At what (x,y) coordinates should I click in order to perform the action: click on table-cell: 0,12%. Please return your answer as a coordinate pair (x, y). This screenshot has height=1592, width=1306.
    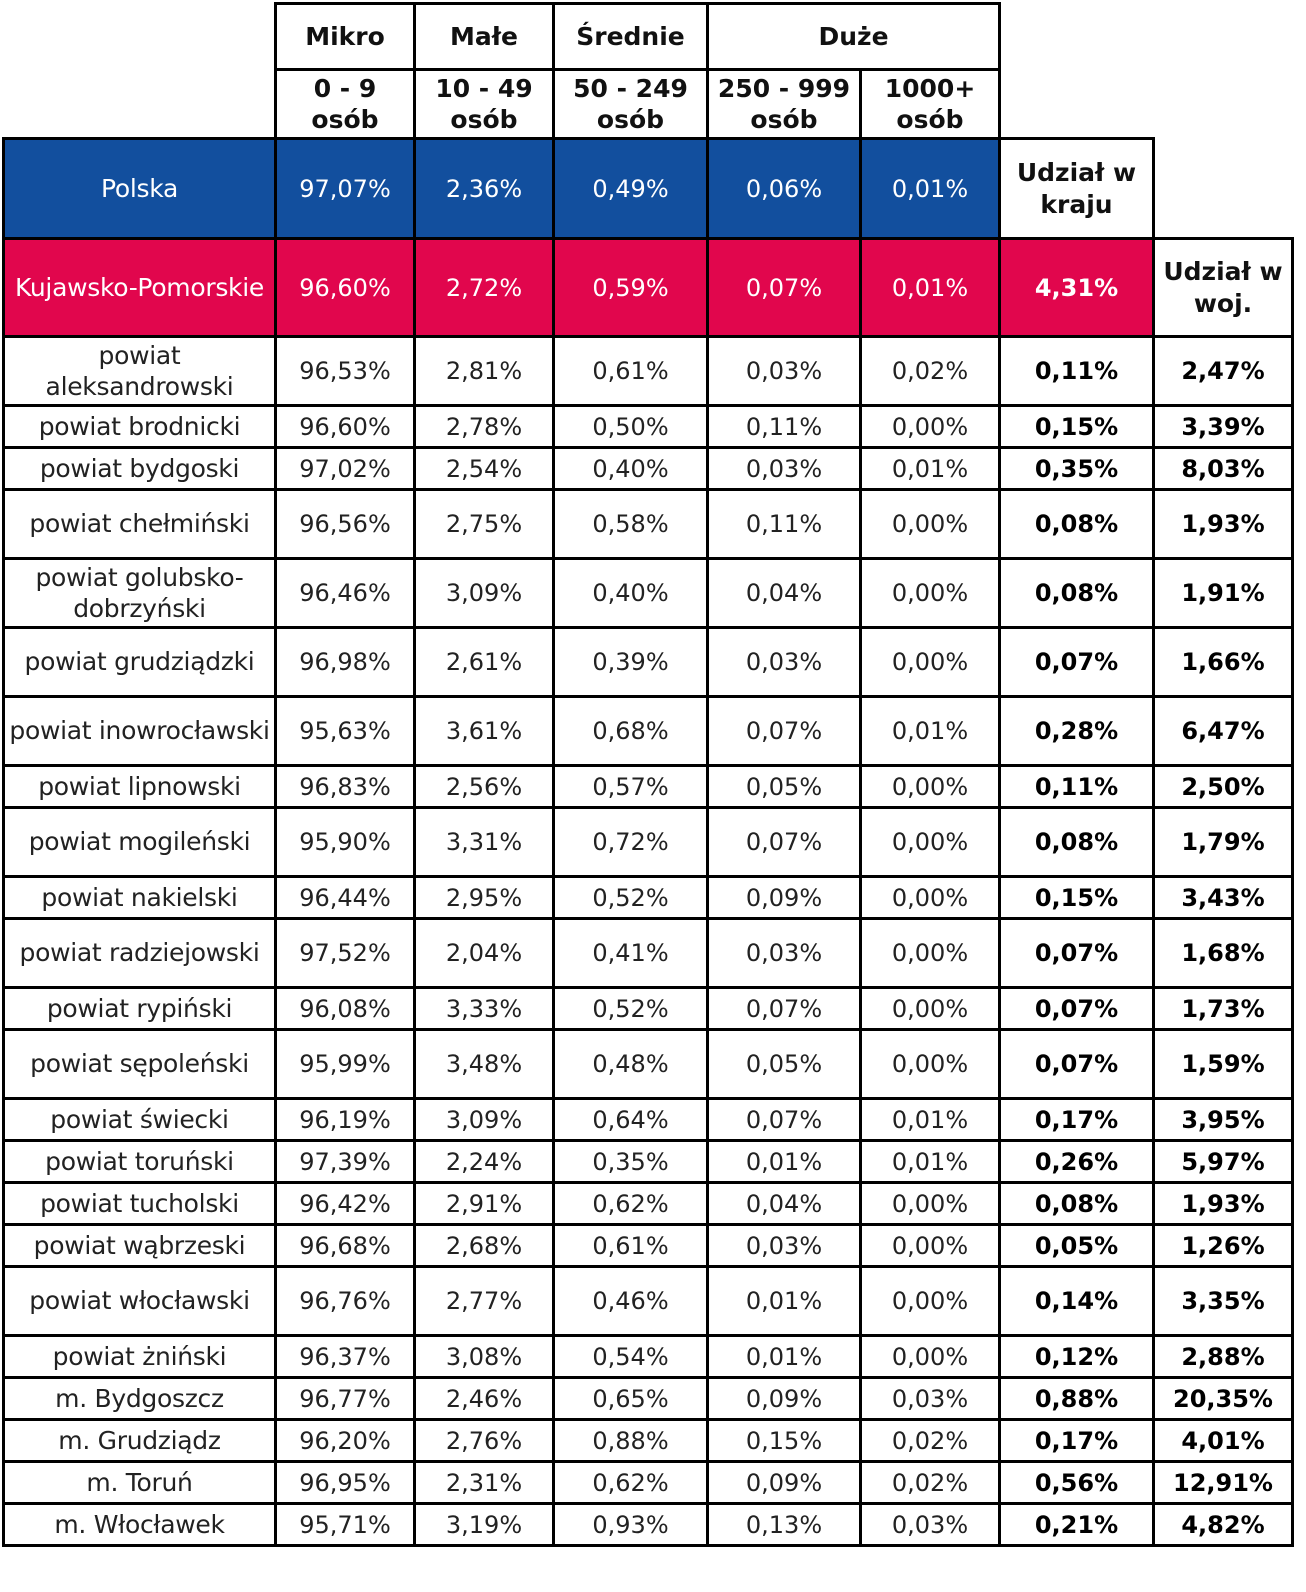
    Looking at the image, I should click on (1076, 1356).